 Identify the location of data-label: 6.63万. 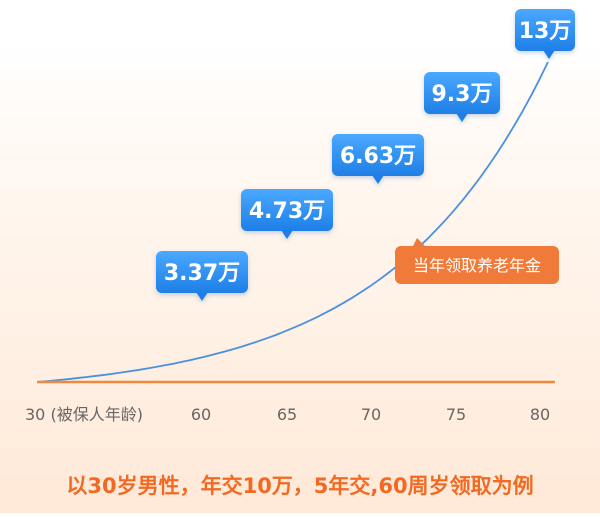
(378, 156).